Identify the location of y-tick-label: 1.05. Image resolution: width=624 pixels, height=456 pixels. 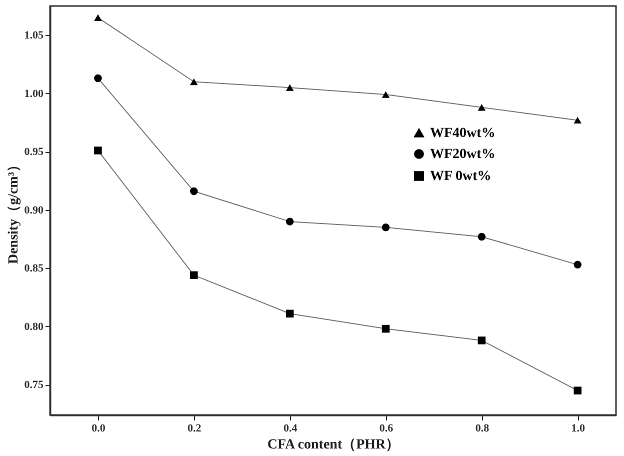
(34, 36).